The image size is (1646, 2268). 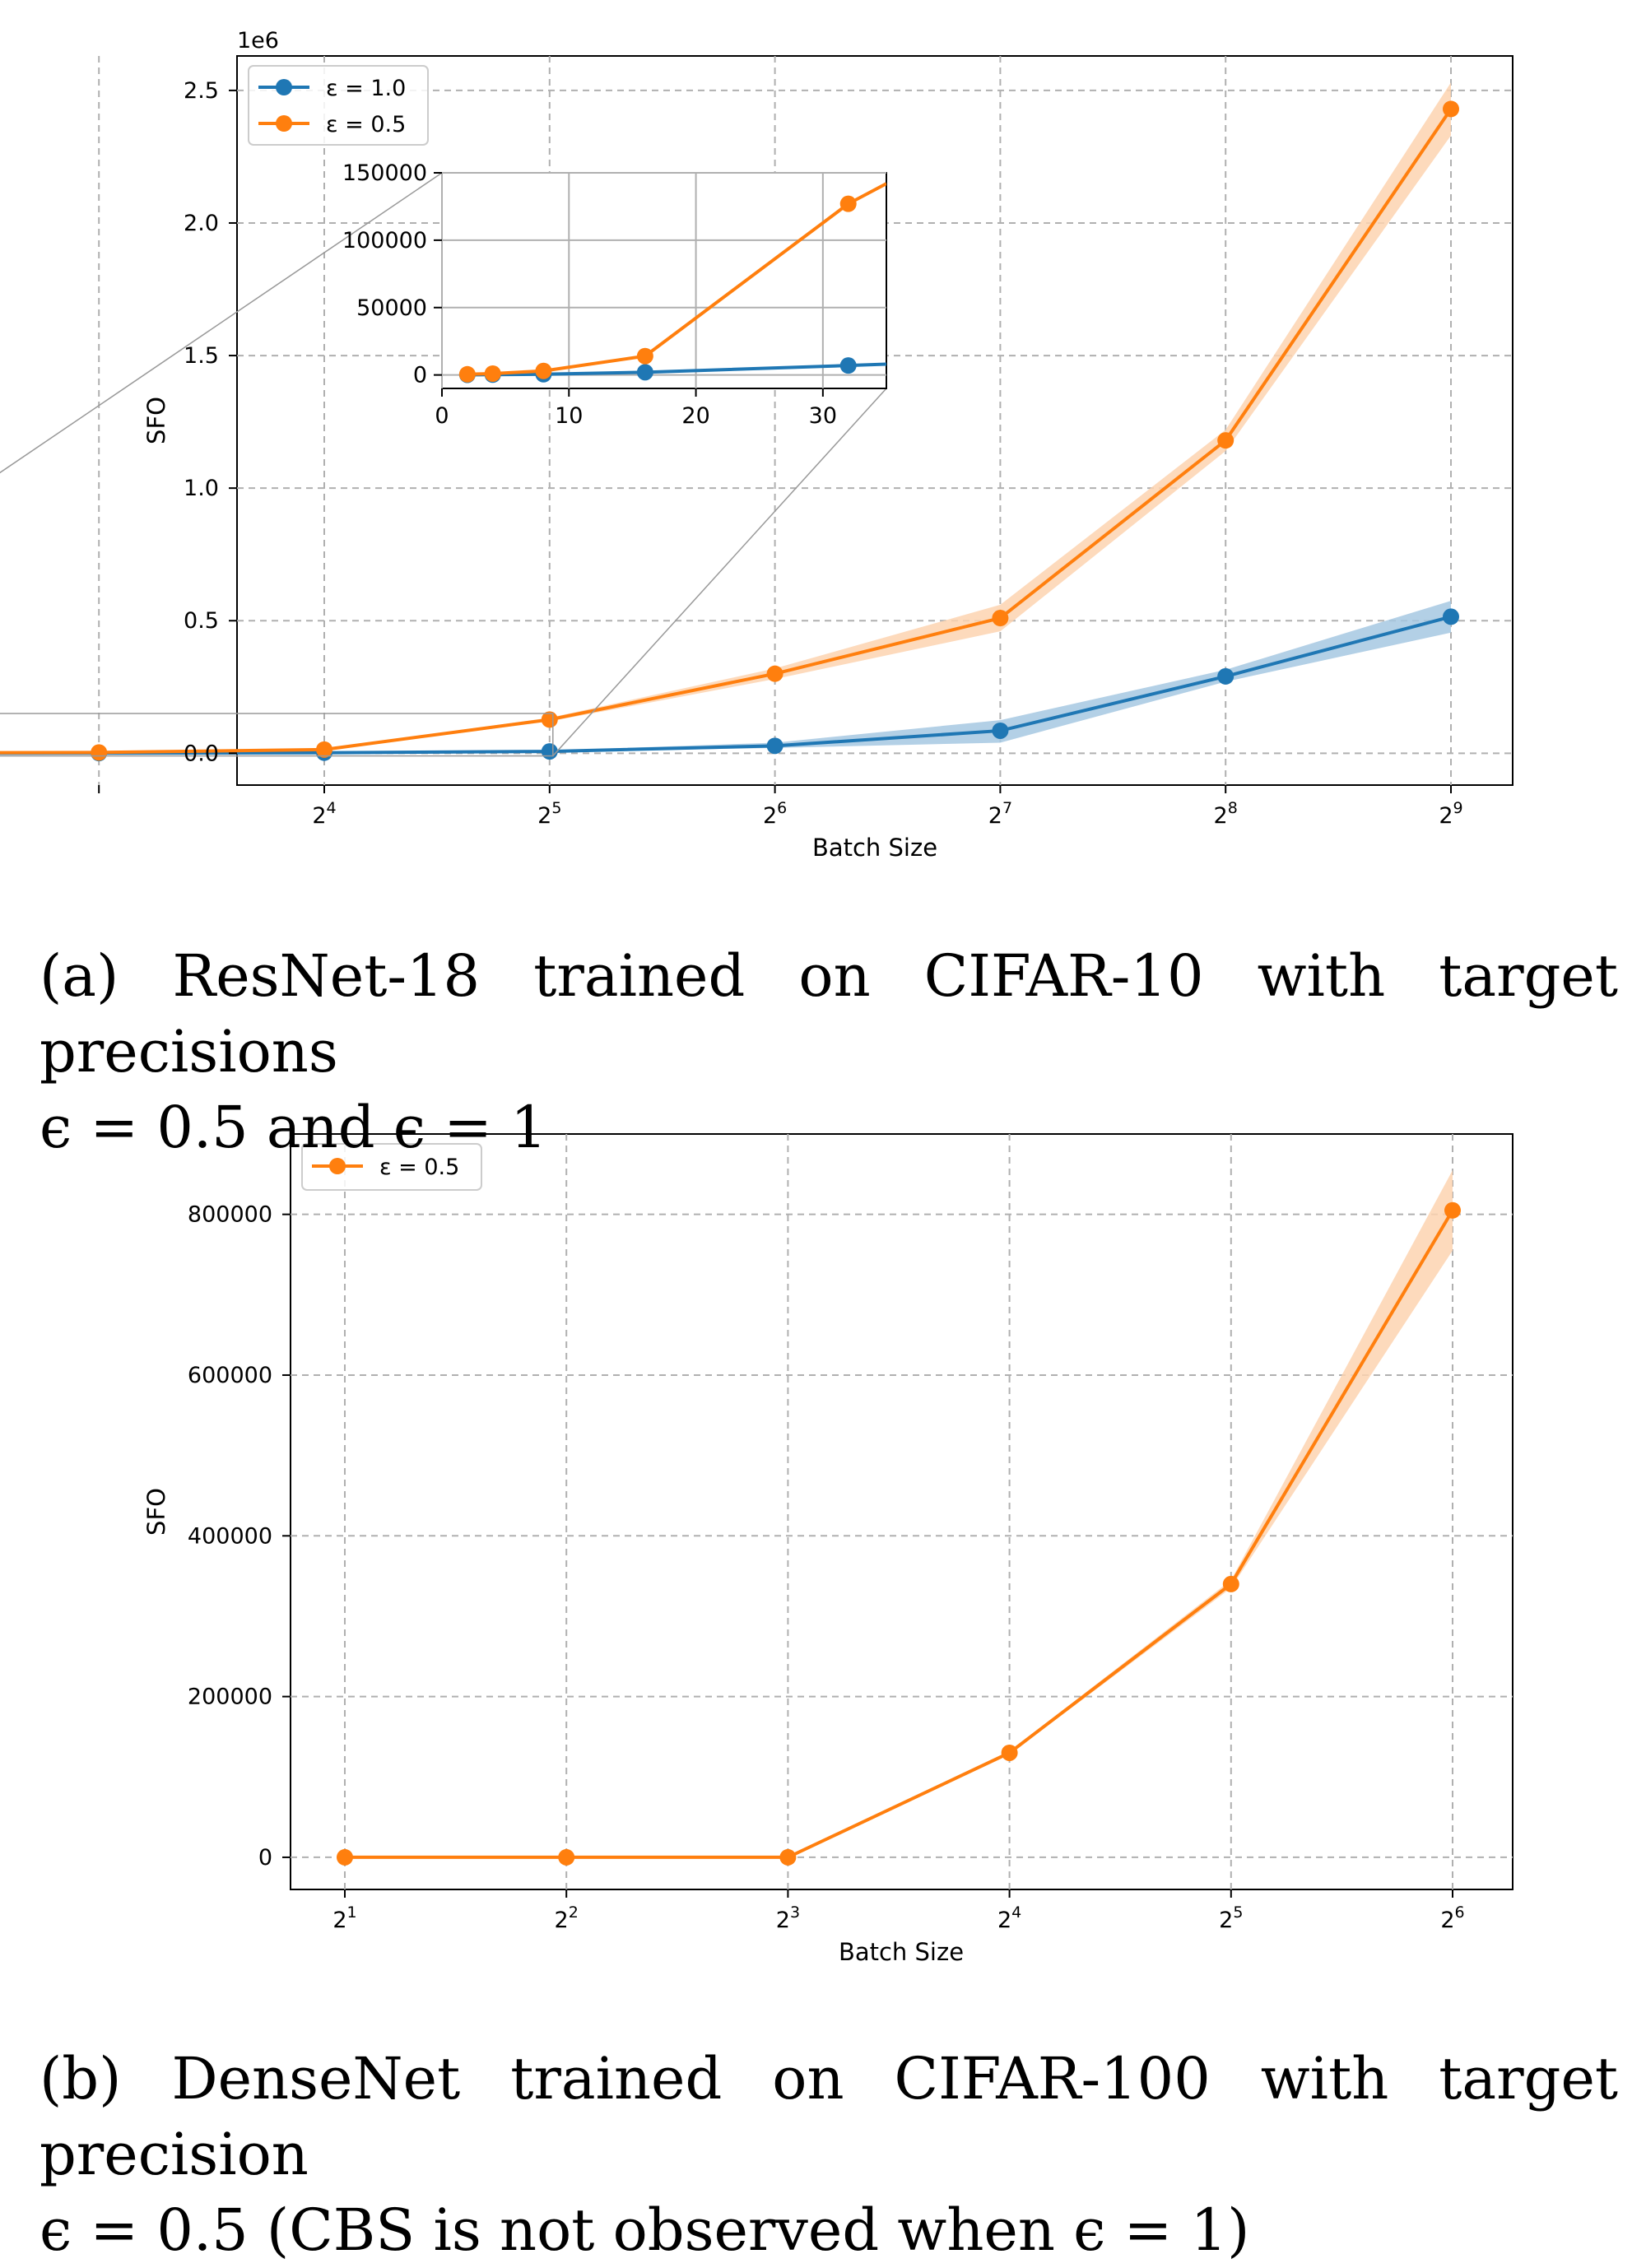 What do you see at coordinates (384, 241) in the screenshot?
I see `inset-ytick-label: 100000` at bounding box center [384, 241].